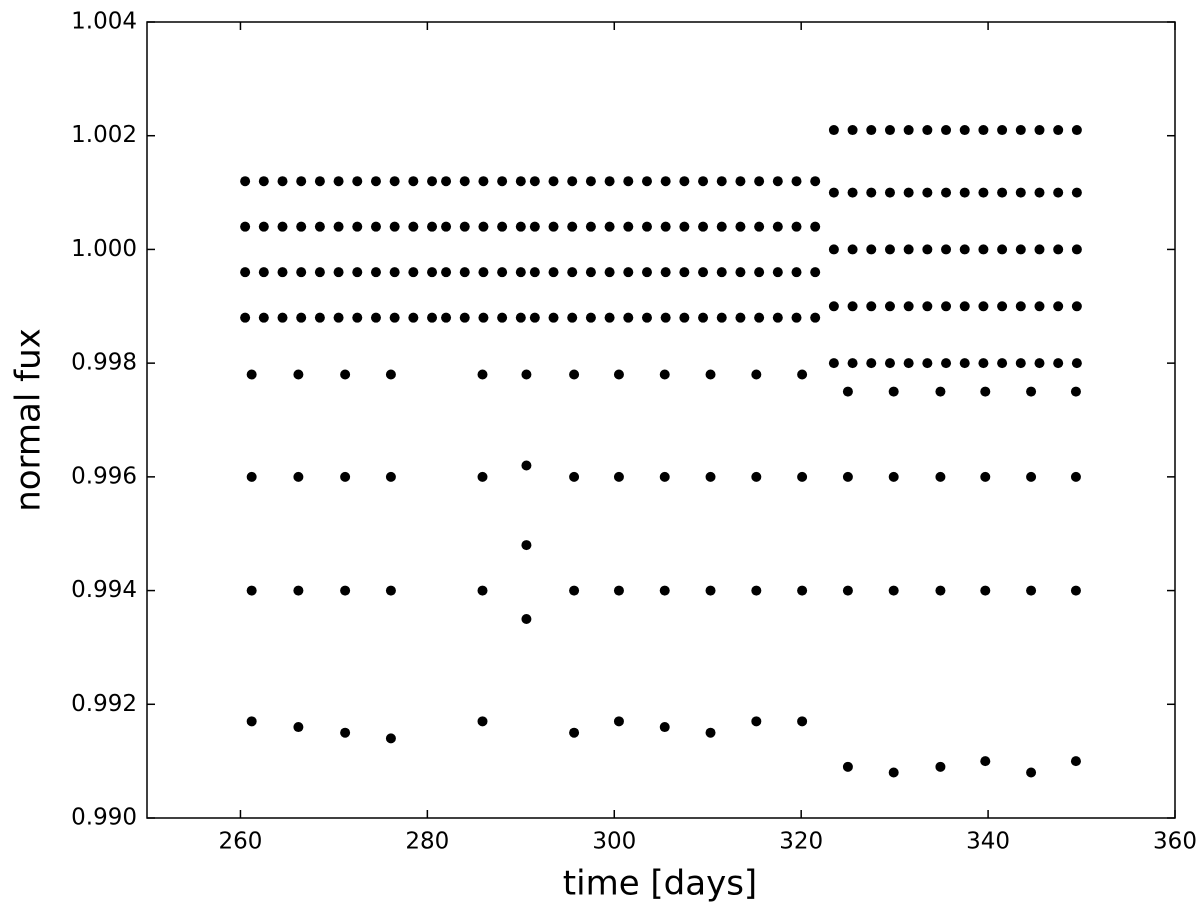  I want to click on x-axis-label: time [days], so click(660, 884).